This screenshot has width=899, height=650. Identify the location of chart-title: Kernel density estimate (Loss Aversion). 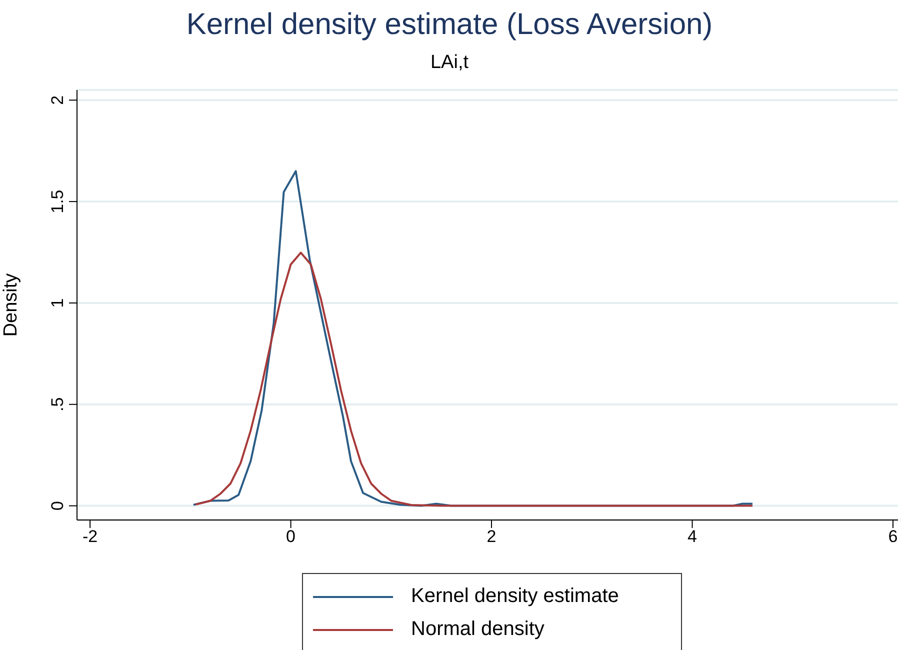
(449, 25).